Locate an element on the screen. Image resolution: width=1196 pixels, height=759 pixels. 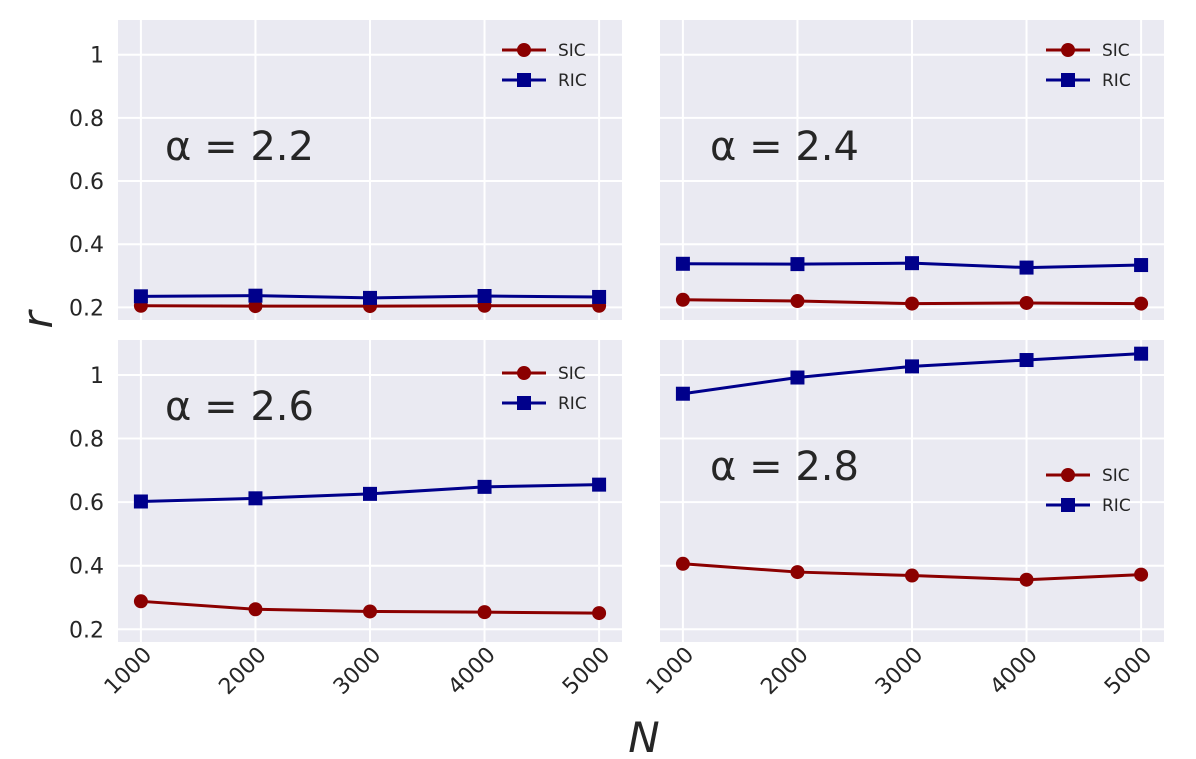
alpha-annotation: α = 2.6 is located at coordinates (239, 407).